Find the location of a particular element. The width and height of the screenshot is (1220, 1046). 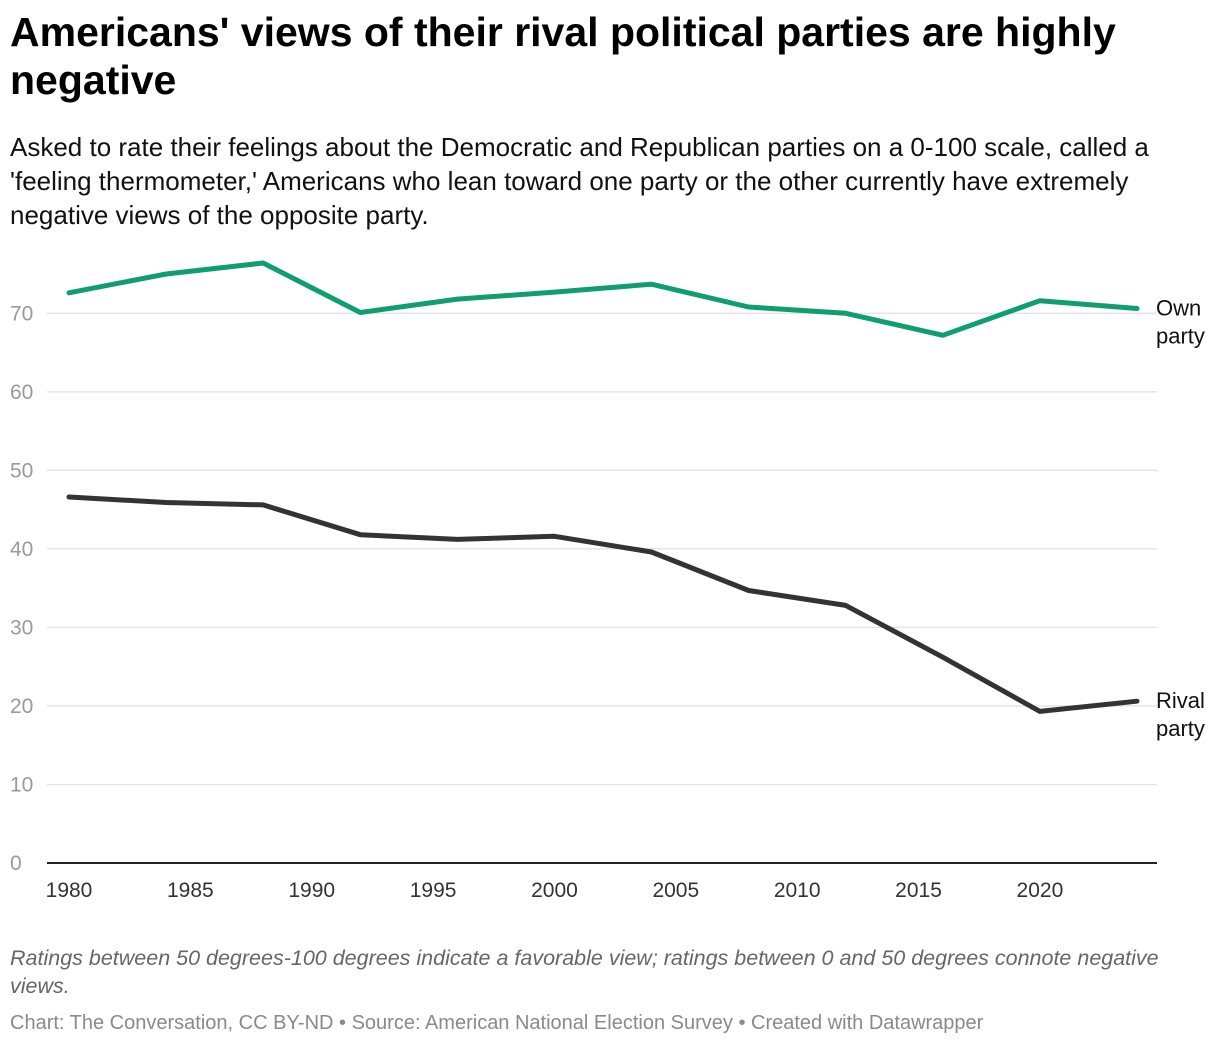

x-tick-label: 1995 is located at coordinates (433, 890).